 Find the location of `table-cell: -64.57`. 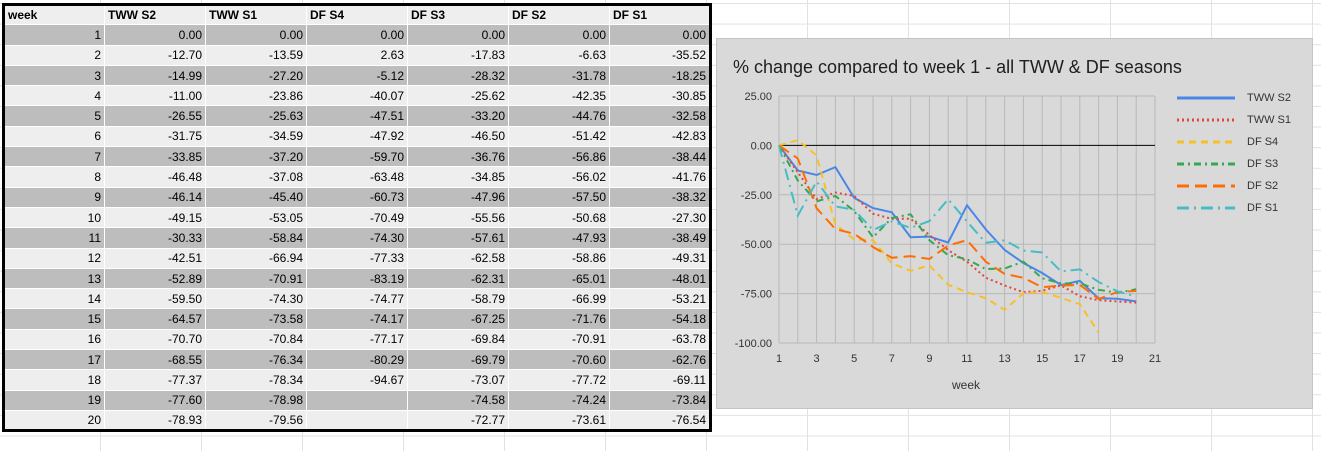

table-cell: -64.57 is located at coordinates (155, 319).